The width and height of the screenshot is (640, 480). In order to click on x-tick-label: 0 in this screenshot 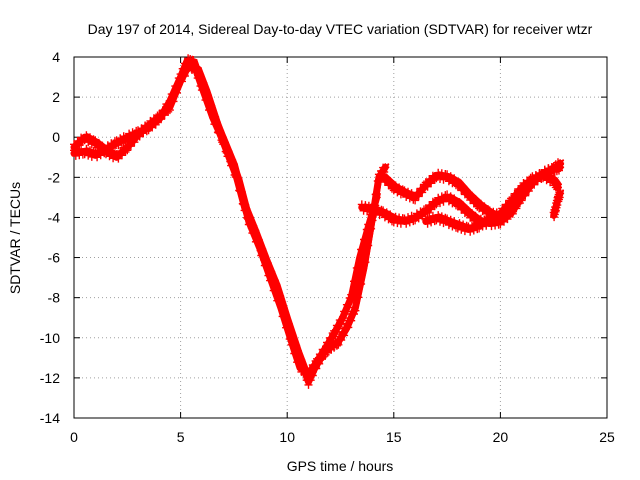, I will do `click(74, 437)`.